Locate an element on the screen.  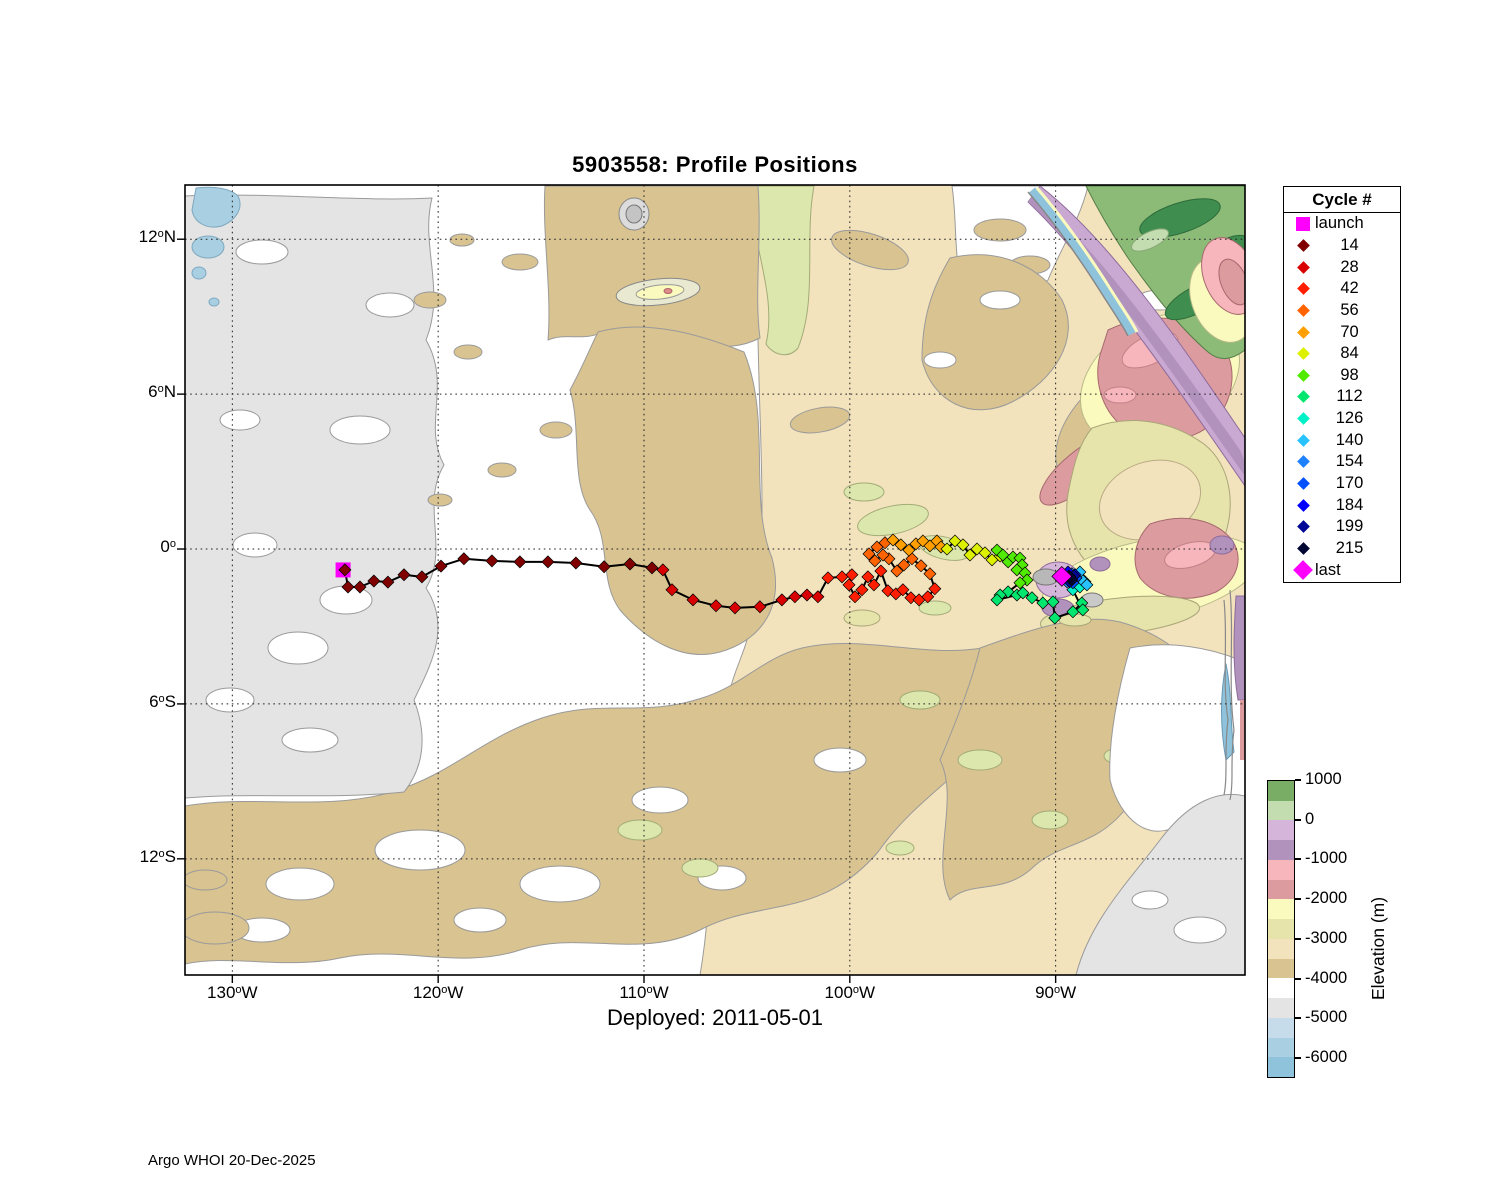
legend-item-label: 84 is located at coordinates (1349, 353).